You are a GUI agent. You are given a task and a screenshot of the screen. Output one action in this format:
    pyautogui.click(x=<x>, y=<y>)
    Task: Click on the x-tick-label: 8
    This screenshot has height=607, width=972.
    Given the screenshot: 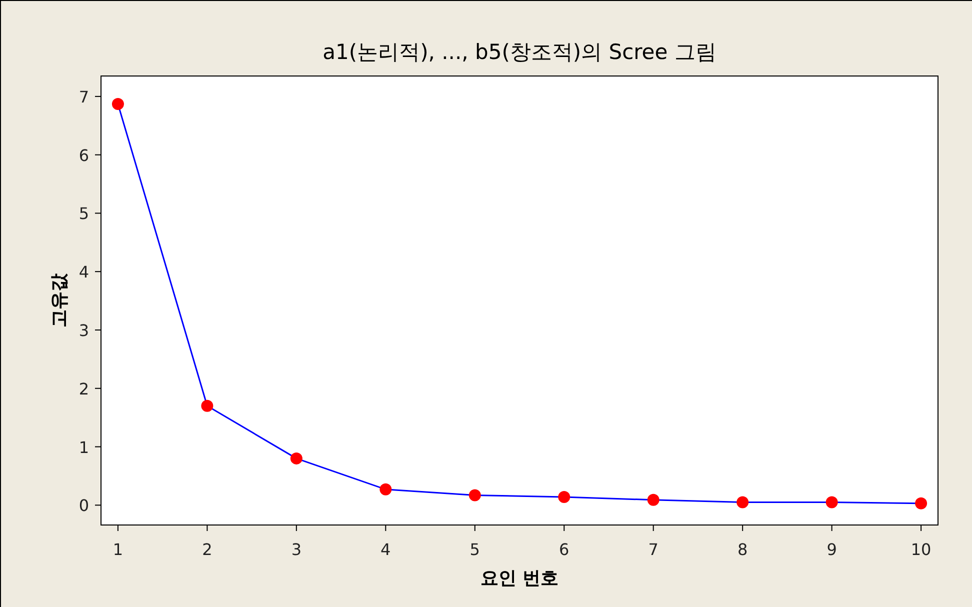 What is the action you would take?
    pyautogui.click(x=742, y=549)
    